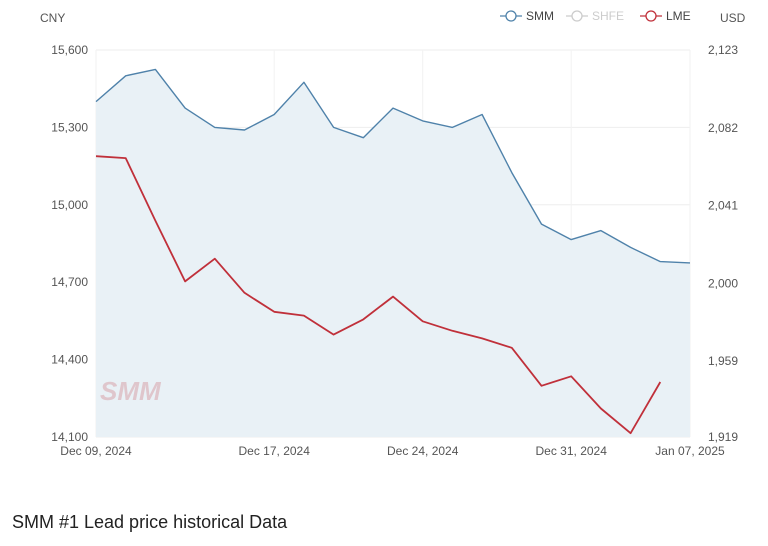  What do you see at coordinates (69, 282) in the screenshot?
I see `left-tick-label: 14,700` at bounding box center [69, 282].